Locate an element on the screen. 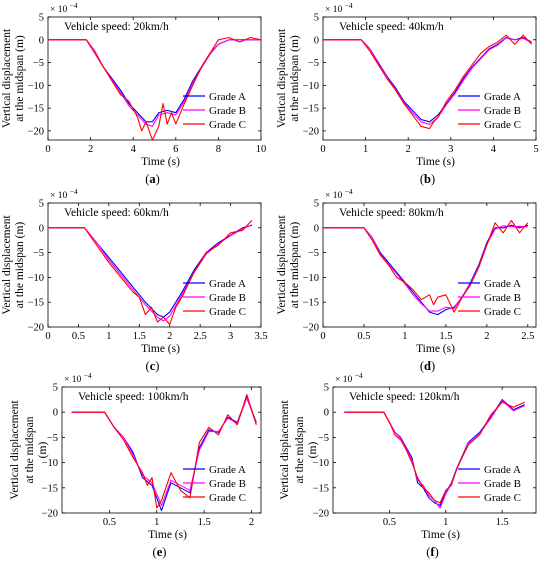 The height and width of the screenshot is (566, 550). x-tick-label: 8 is located at coordinates (218, 149).